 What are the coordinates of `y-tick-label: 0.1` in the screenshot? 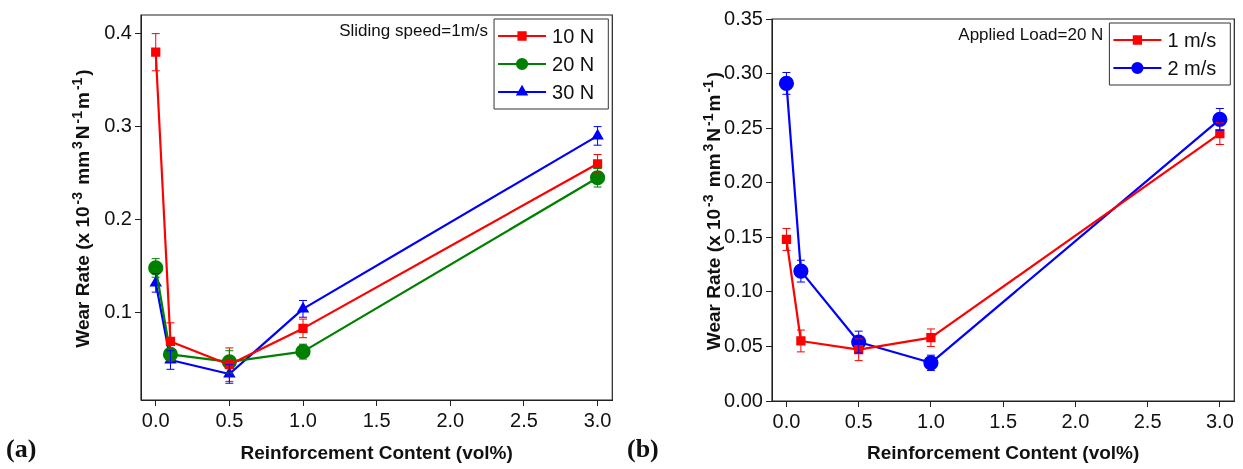 It's located at (118, 311).